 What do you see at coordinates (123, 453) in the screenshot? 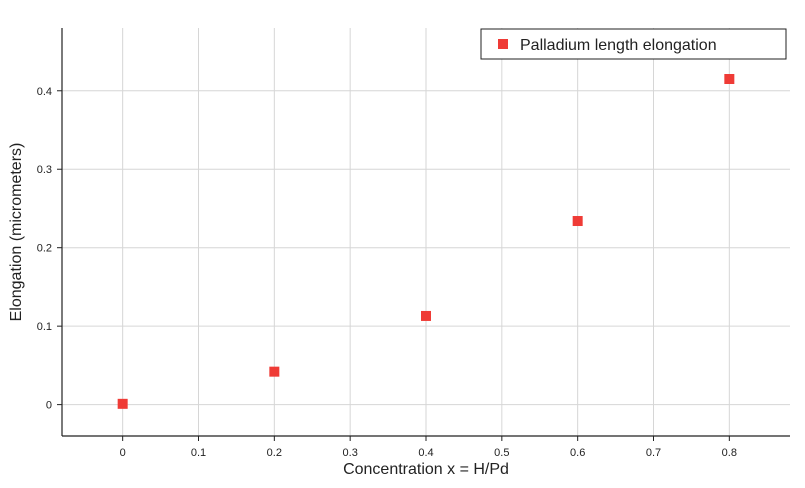
I see `x-tick-label: 0` at bounding box center [123, 453].